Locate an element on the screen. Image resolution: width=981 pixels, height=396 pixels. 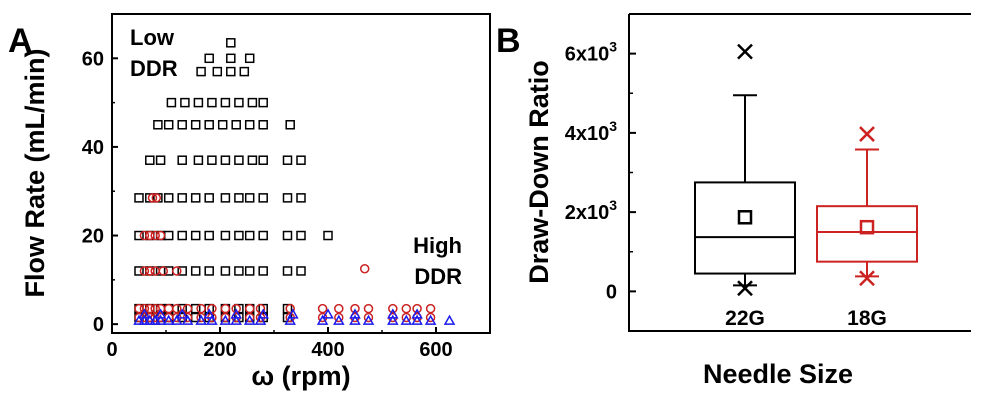
panel-a-y-axis-title: Flow Rate (mL/min) is located at coordinates (35, 173).